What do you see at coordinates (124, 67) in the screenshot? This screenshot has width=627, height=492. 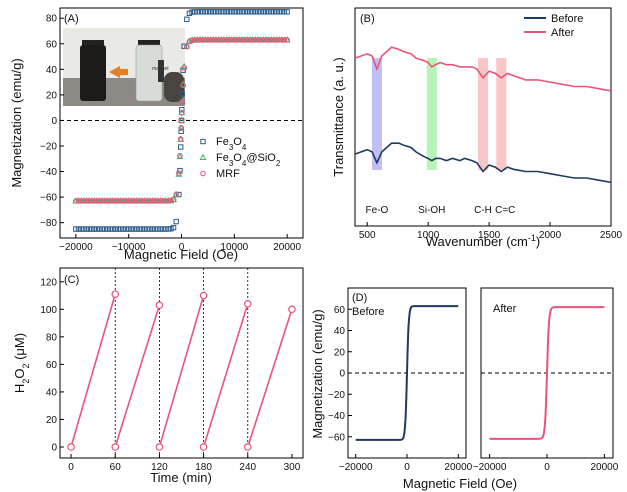 I see `inset-photo: magnet` at bounding box center [124, 67].